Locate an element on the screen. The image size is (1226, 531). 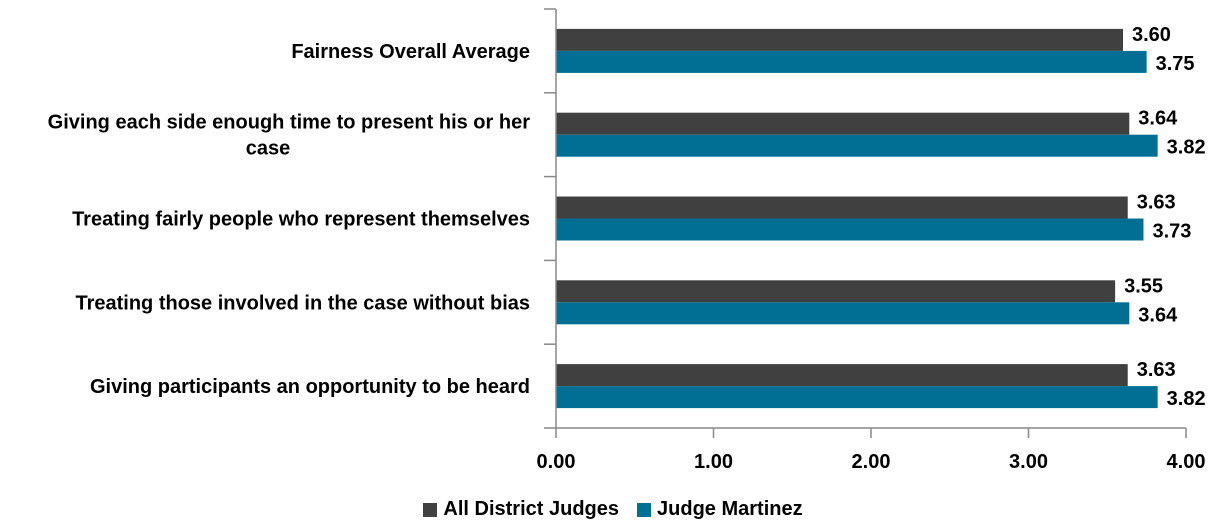
legend: All District Judges Judge Martinez is located at coordinates (613, 509).